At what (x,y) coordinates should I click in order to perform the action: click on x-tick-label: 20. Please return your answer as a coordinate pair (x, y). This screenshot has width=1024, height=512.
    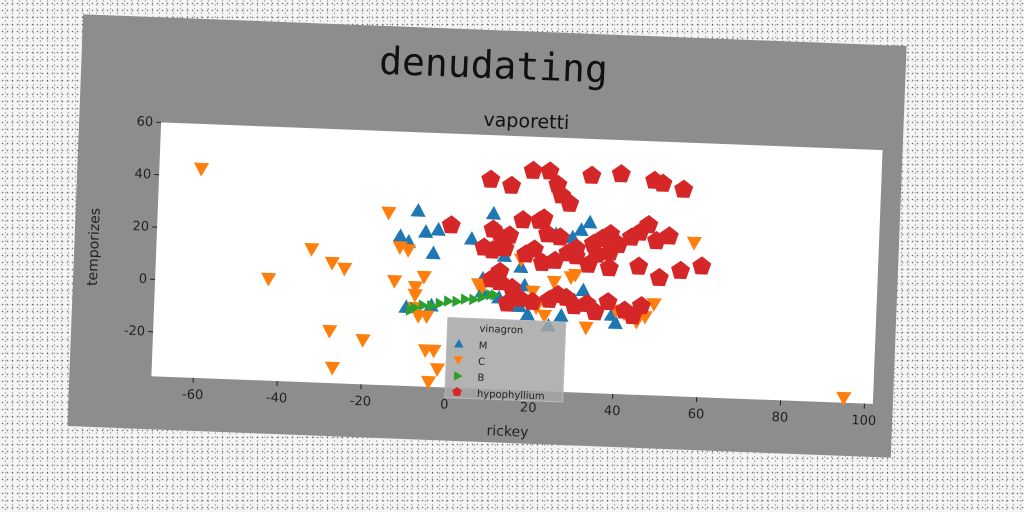
    Looking at the image, I should click on (528, 408).